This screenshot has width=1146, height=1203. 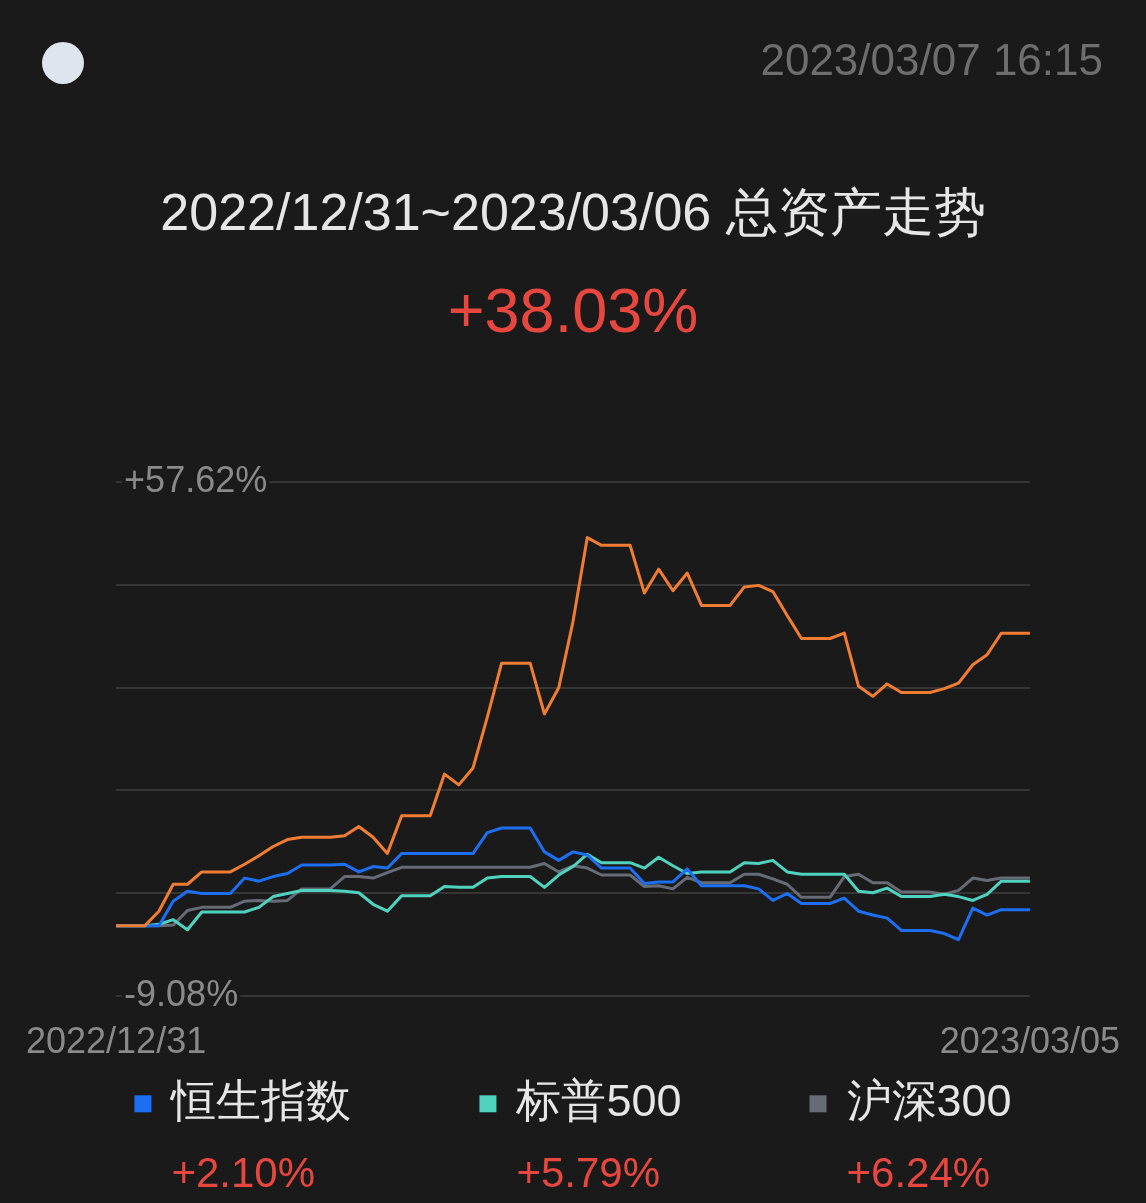 I want to click on legend-label: 恒生指数, so click(x=260, y=1101).